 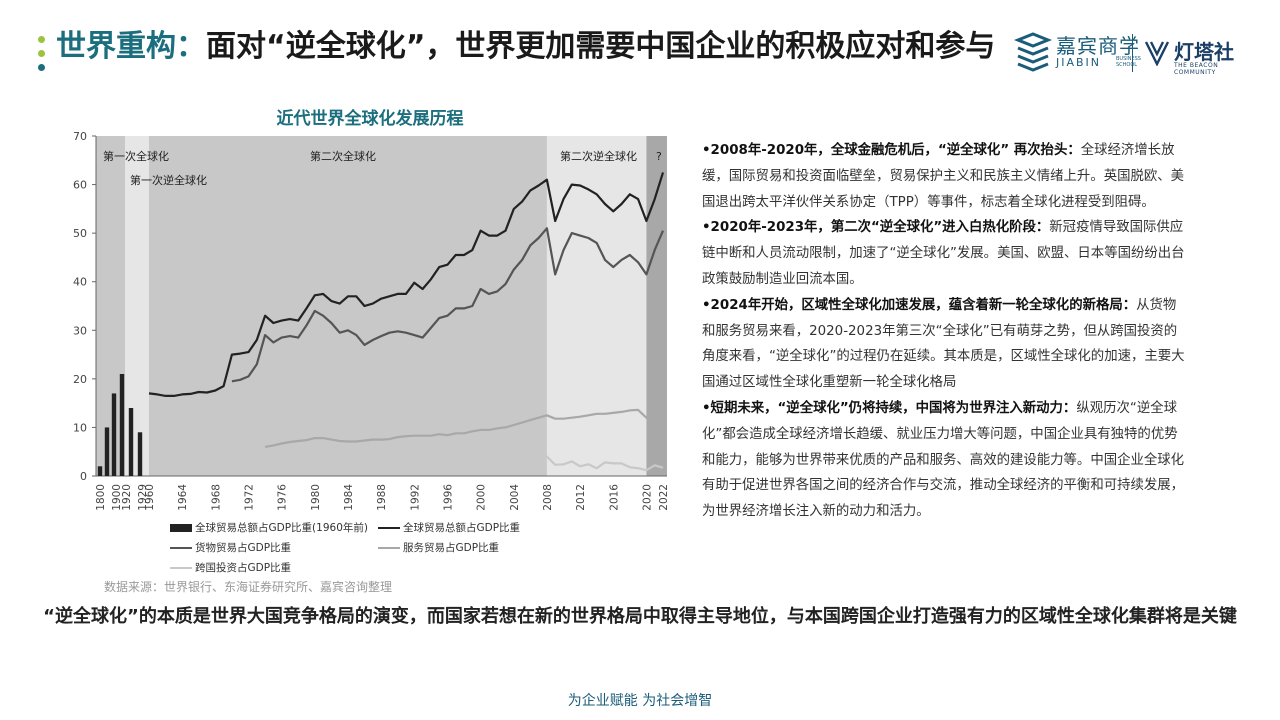 I want to click on key-point-head: •2024年开始，区域性全球化加速发展，蕴含着新一轮全球化的新格局：, so click(x=919, y=305).